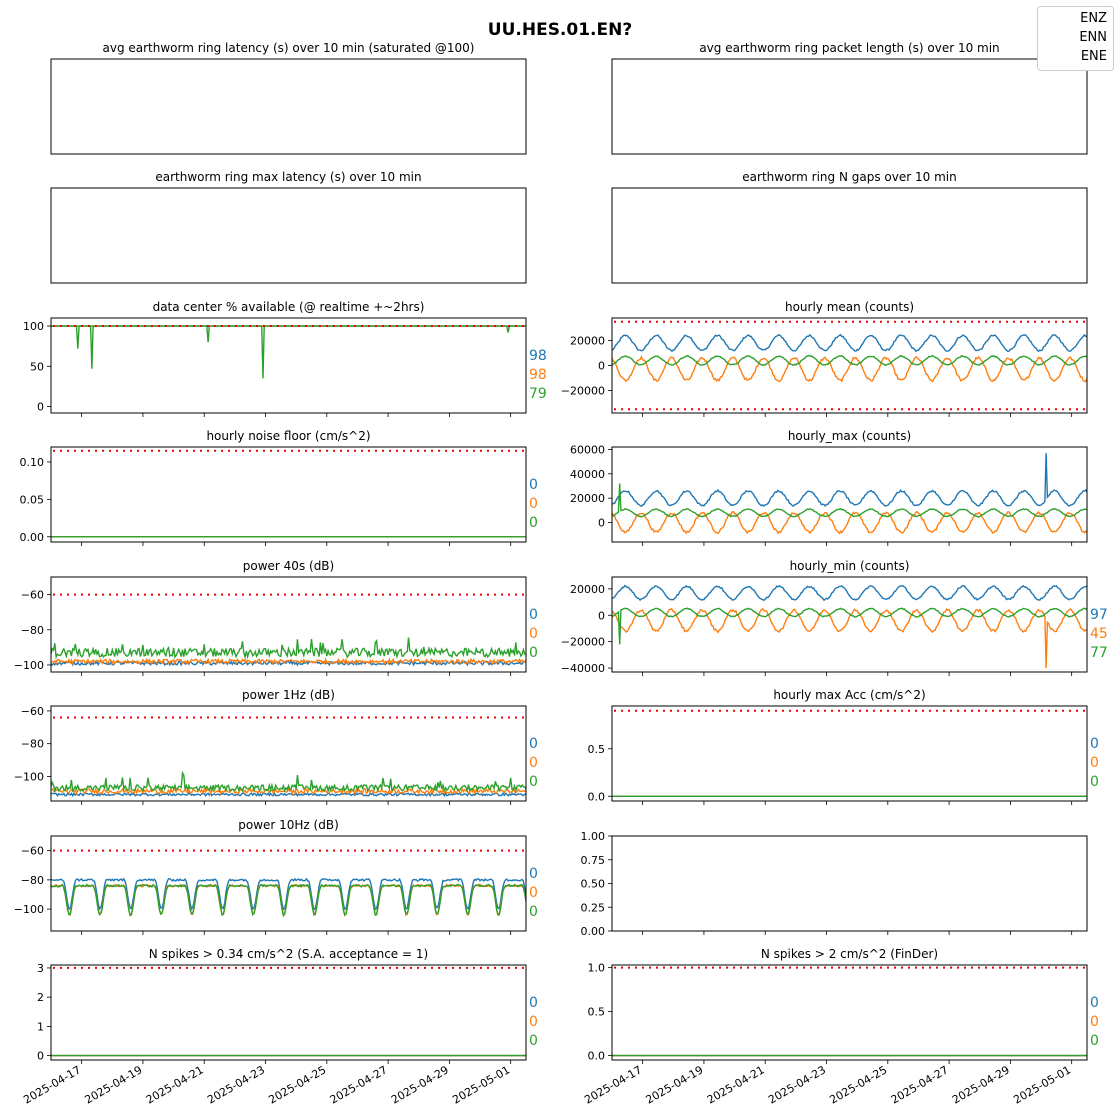 Image resolution: width=1120 pixels, height=1120 pixels. What do you see at coordinates (288, 566) in the screenshot?
I see `panel-title: power 40s (dB)` at bounding box center [288, 566].